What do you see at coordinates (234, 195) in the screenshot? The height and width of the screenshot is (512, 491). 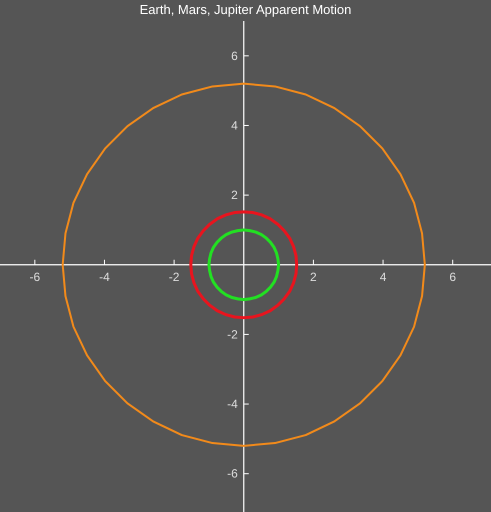 I see `y-tick-label: 2` at bounding box center [234, 195].